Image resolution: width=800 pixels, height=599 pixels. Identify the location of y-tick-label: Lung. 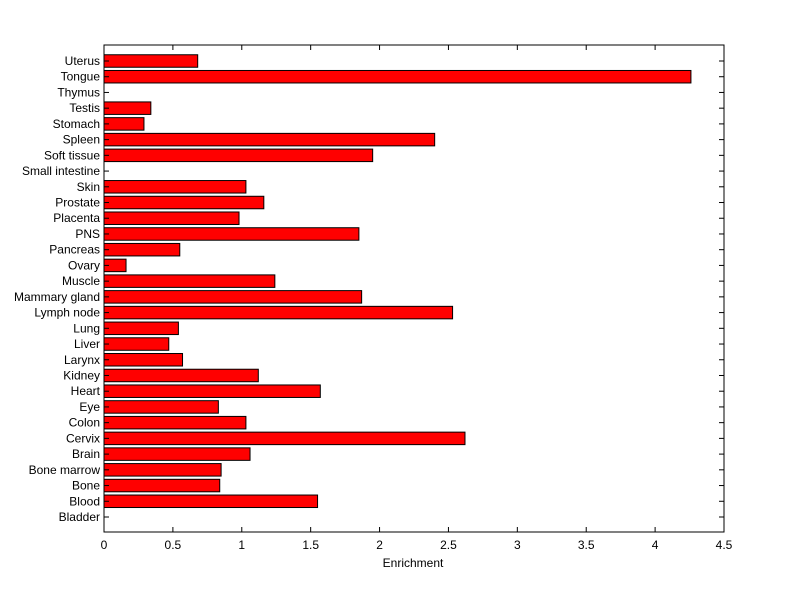
(86, 328).